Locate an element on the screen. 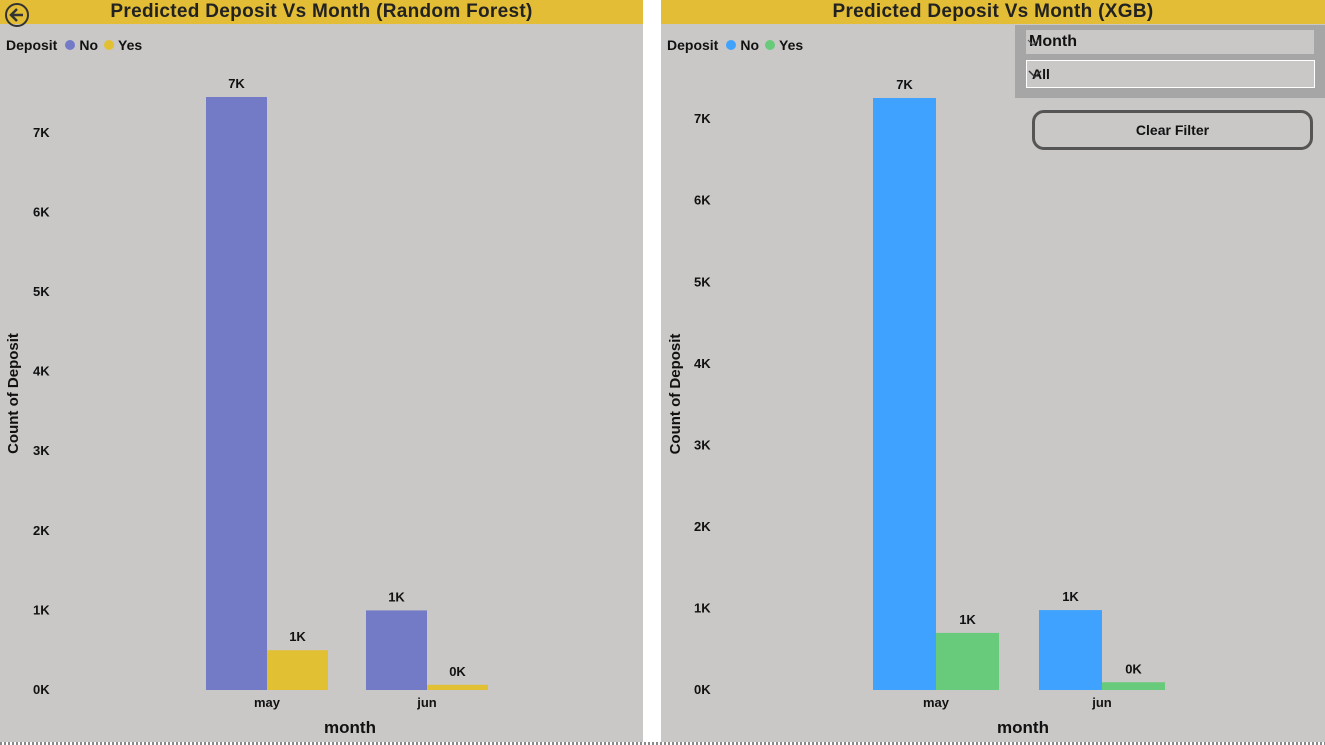 The image size is (1325, 745). page-bottom-edge is located at coordinates (662, 743).